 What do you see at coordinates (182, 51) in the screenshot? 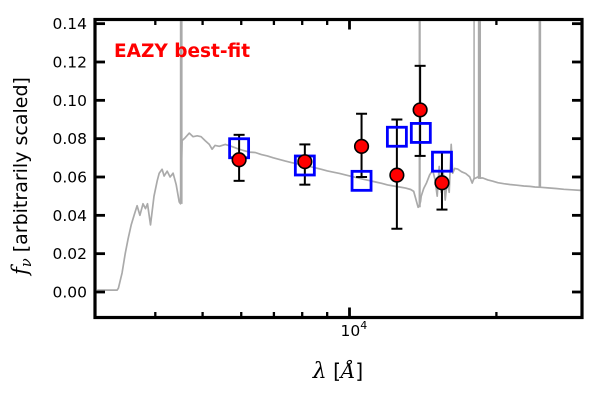
I see `annotation-eazy-best-fit: EAZY best-fit` at bounding box center [182, 51].